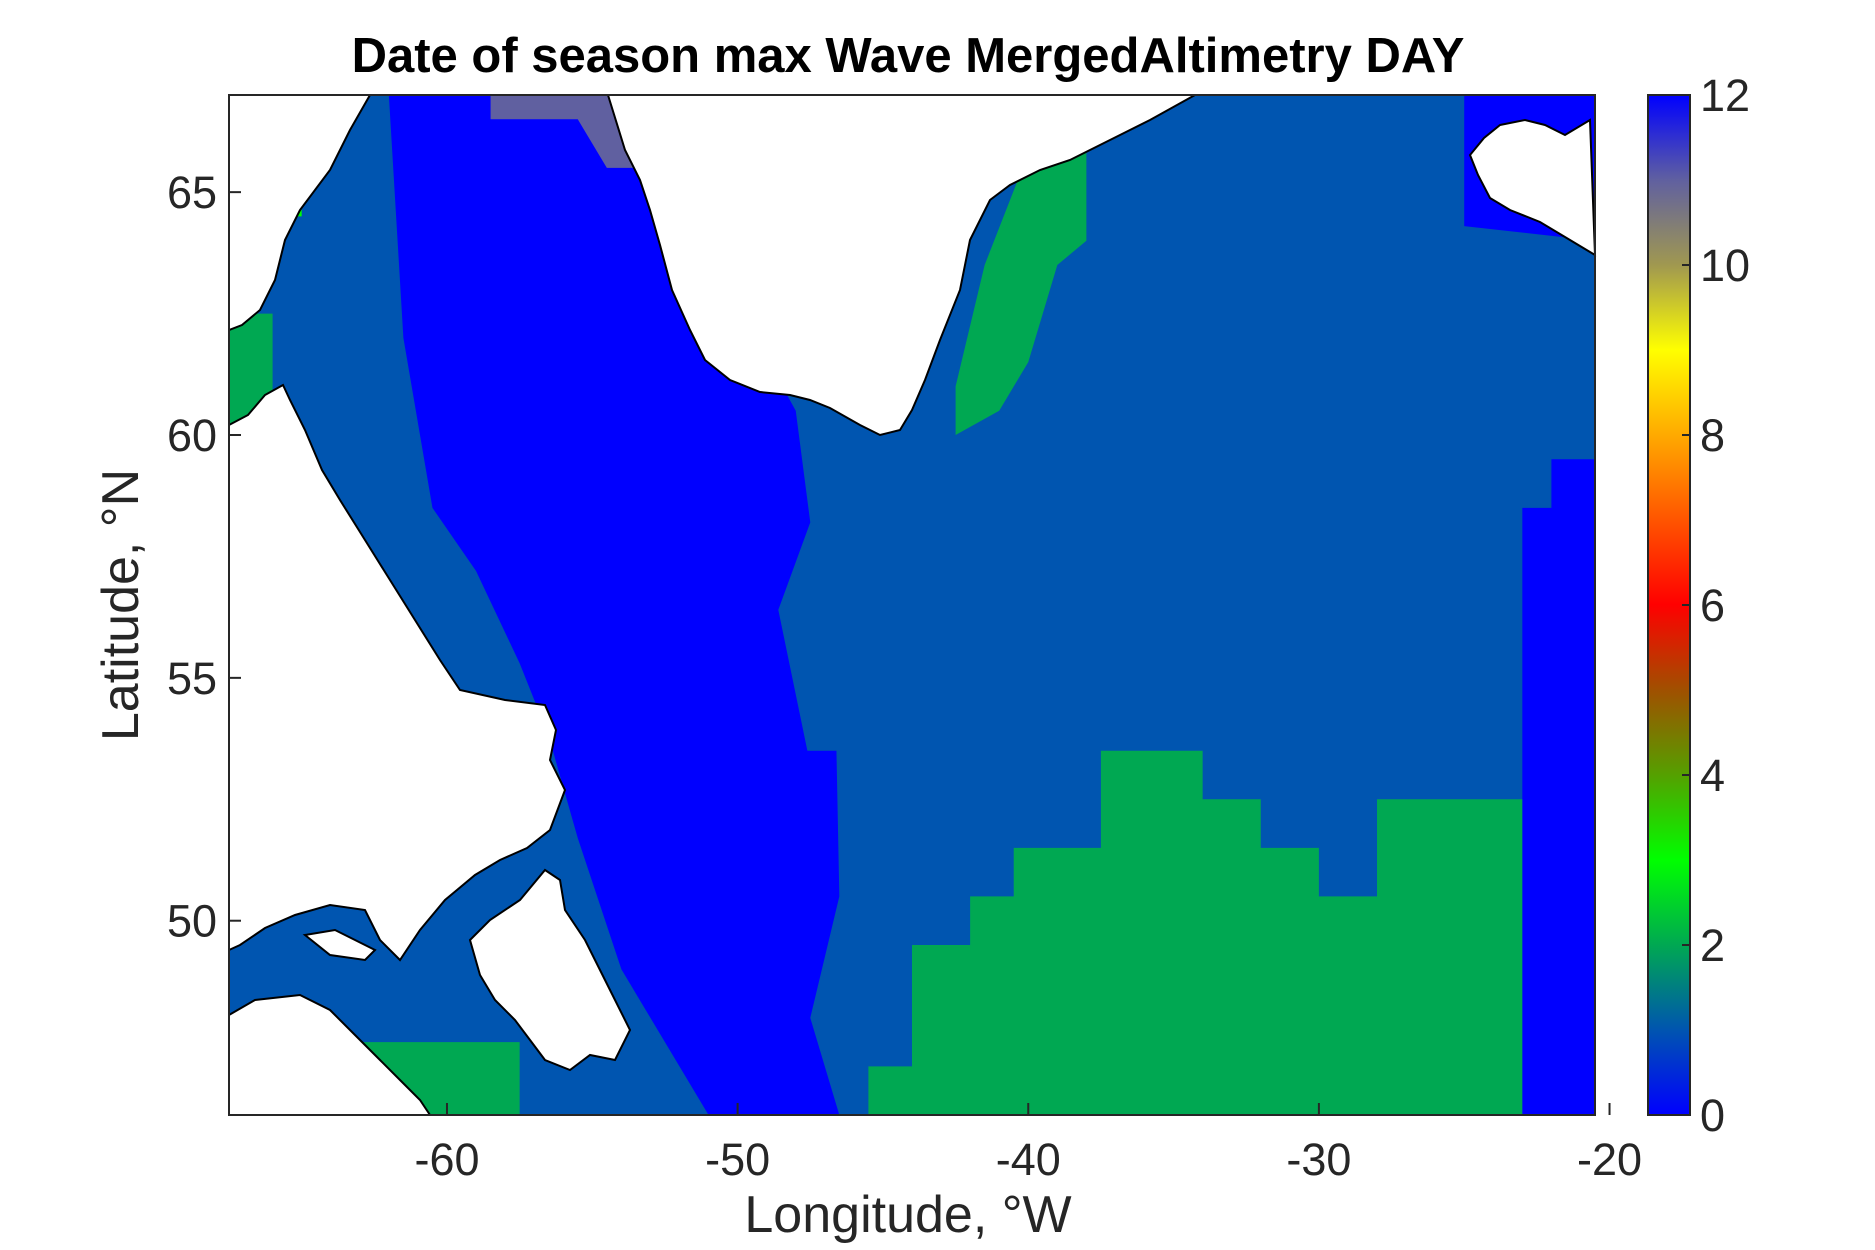 The image size is (1875, 1250). Describe the element at coordinates (550, 970) in the screenshot. I see `newfoundland-land` at that location.